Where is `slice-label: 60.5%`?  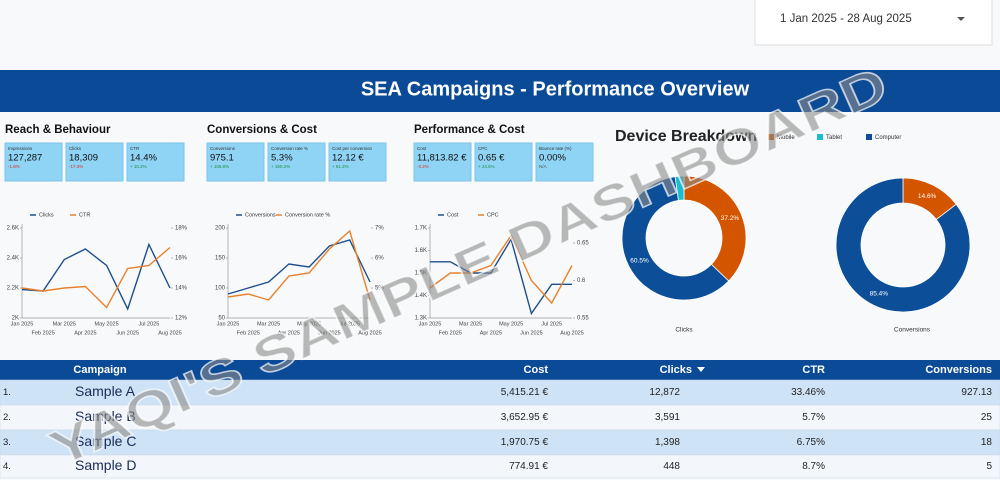 slice-label: 60.5% is located at coordinates (639, 261).